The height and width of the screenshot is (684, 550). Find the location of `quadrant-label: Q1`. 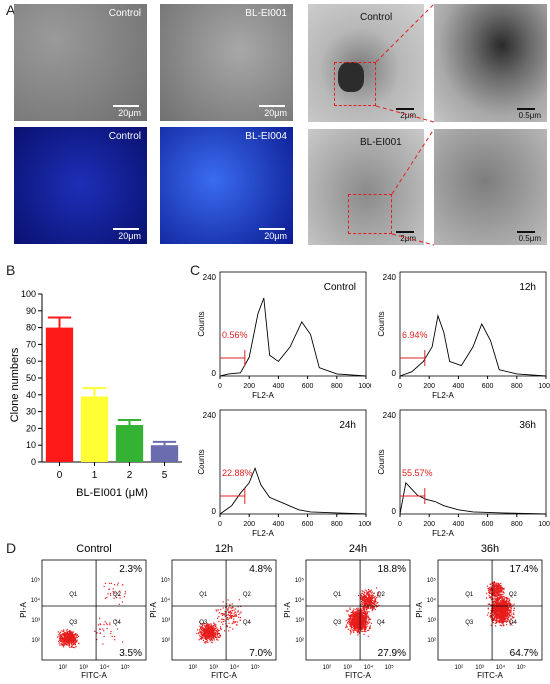

quadrant-label: Q1 is located at coordinates (337, 595).